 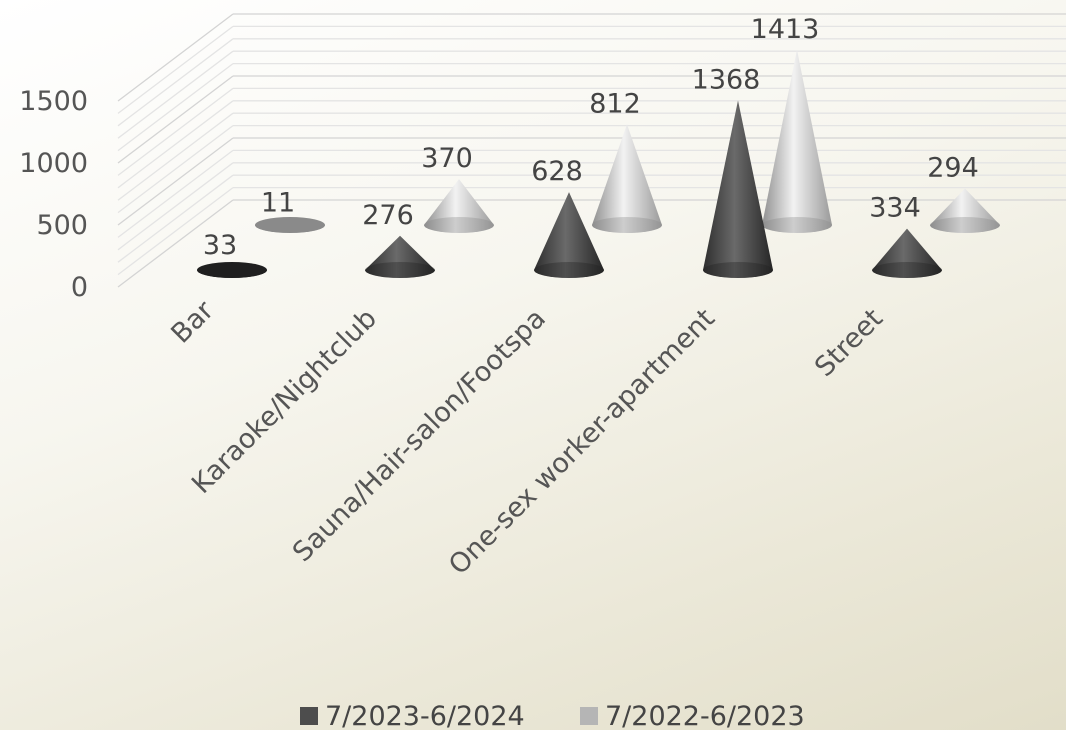 What do you see at coordinates (284, 401) in the screenshot?
I see `x-category-label: Karaoke/Nightclub` at bounding box center [284, 401].